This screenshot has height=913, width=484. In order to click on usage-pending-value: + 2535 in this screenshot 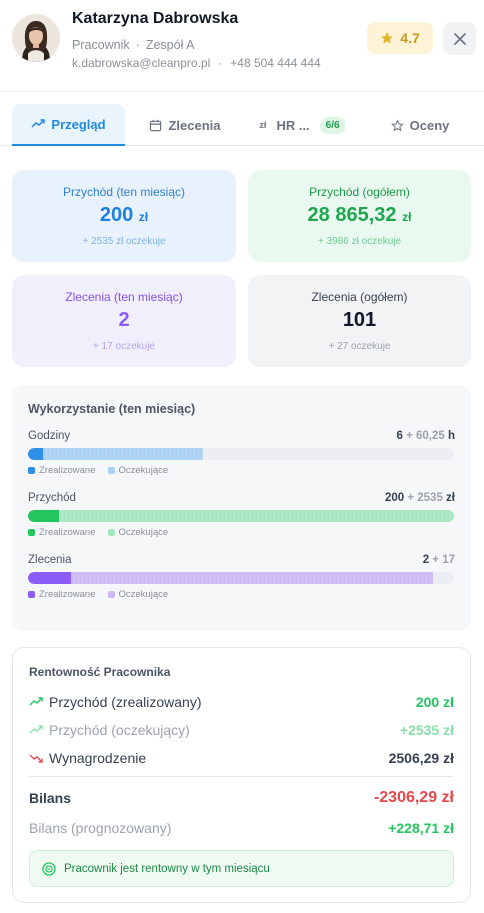, I will do `click(425, 498)`.